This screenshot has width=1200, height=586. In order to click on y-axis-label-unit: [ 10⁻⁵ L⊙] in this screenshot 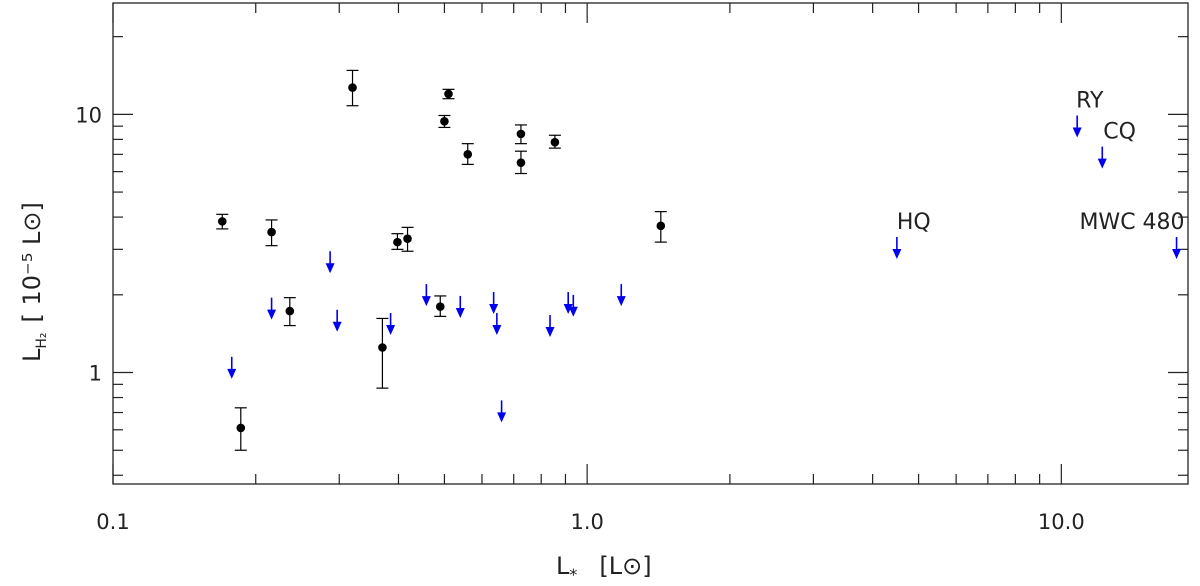, I will do `click(32, 262)`.